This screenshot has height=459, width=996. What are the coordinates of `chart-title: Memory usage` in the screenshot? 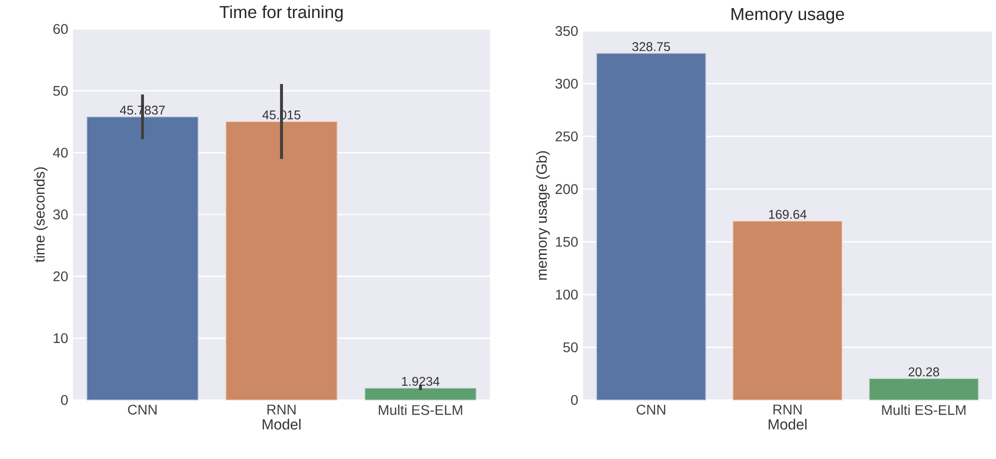 It's located at (788, 16).